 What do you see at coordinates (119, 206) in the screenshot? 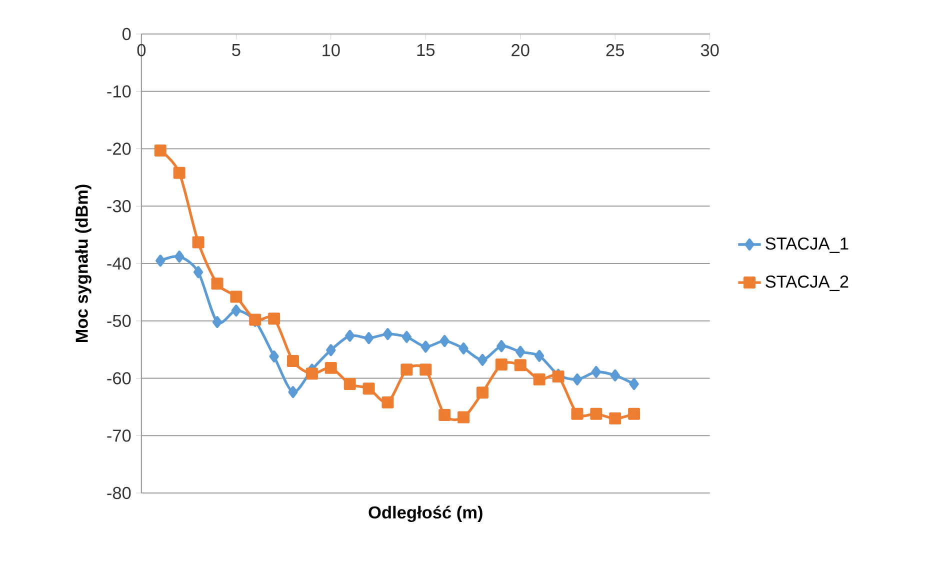
I see `y-tick-label: -30` at bounding box center [119, 206].